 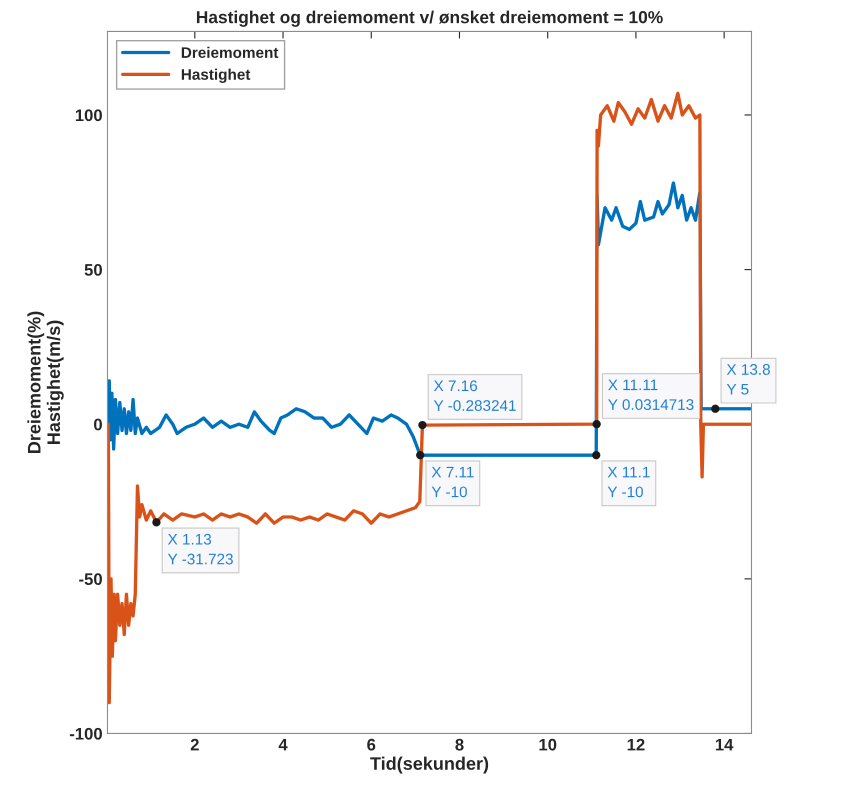 I want to click on x-tick-label: 2, so click(x=194, y=744).